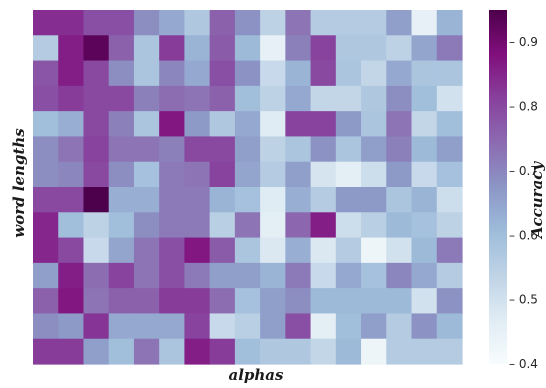 The width and height of the screenshot is (546, 388). I want to click on colorbar-tick-label: – 0.9, so click(523, 42).